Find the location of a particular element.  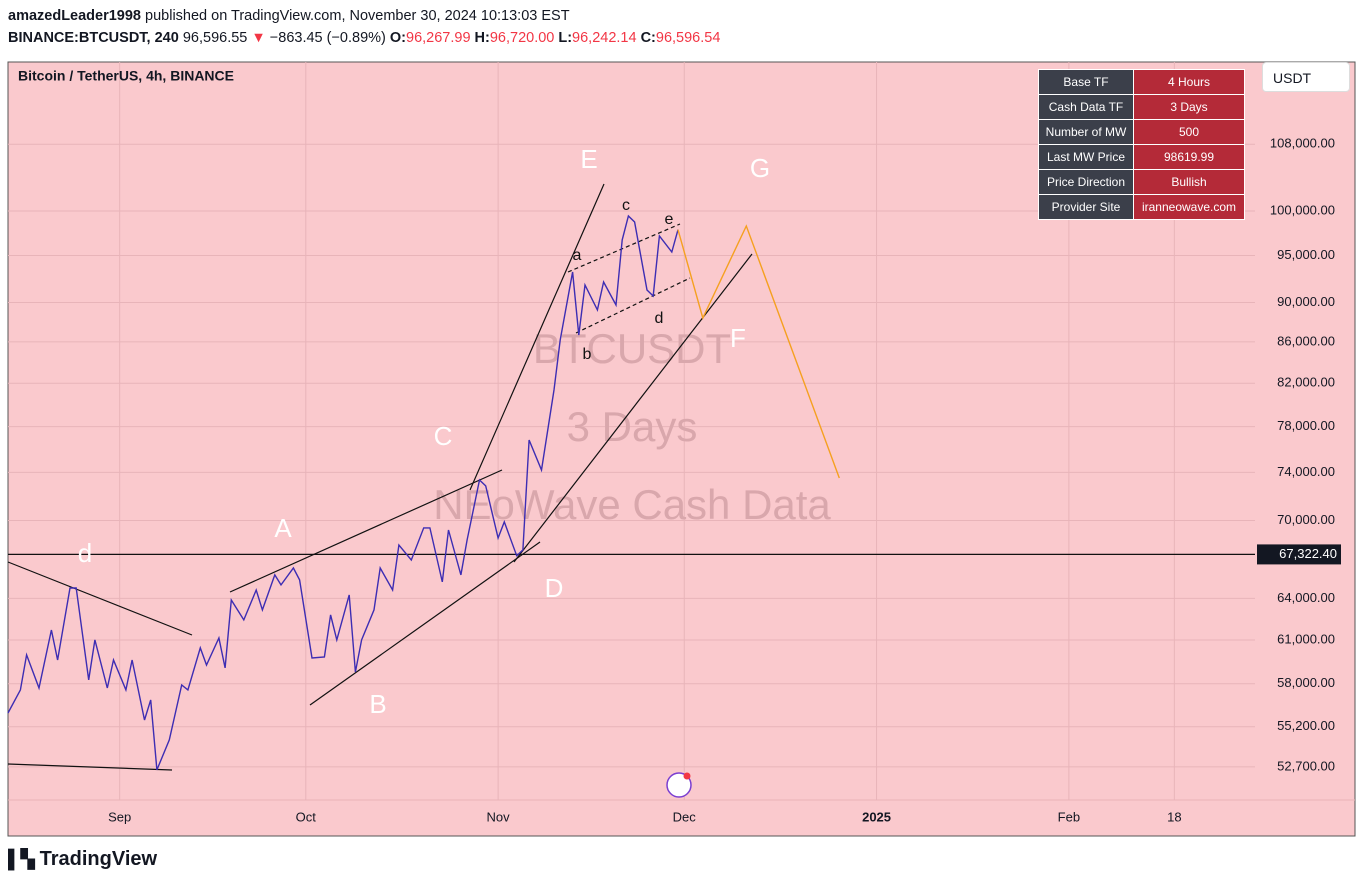

change: −863.45 (−0.89%) is located at coordinates (327, 38).